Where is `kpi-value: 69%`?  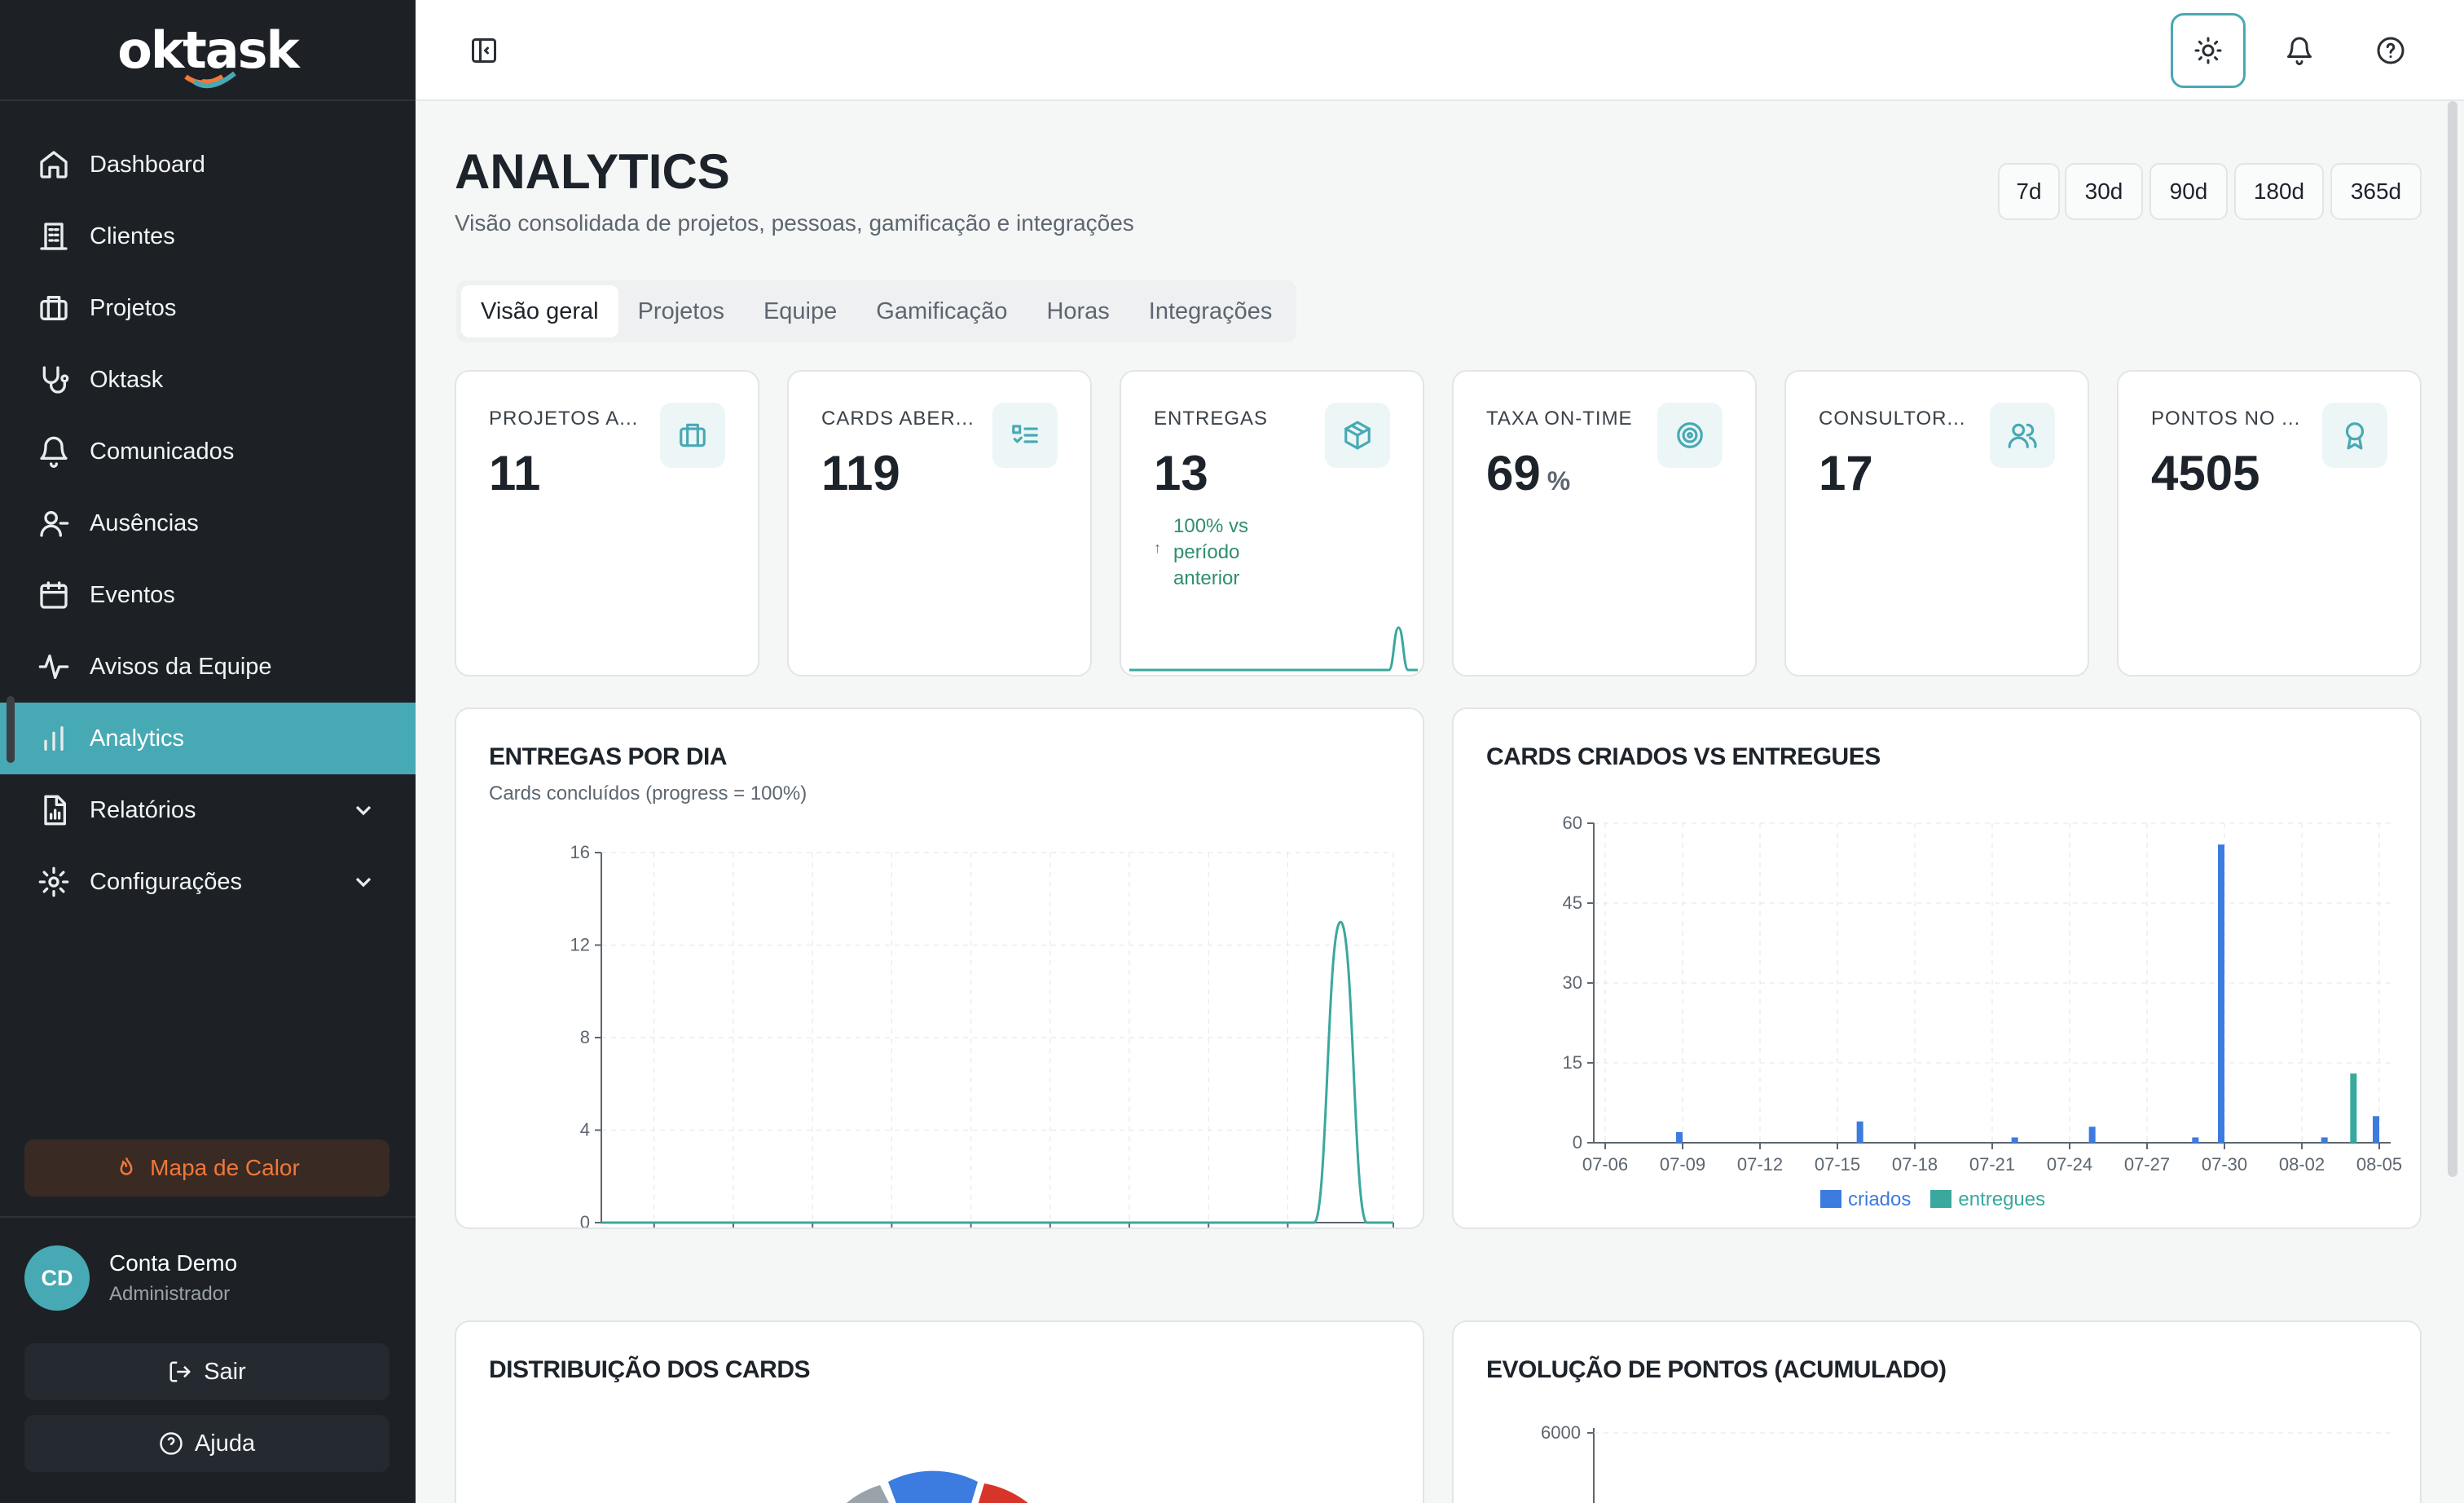
kpi-value: 69% is located at coordinates (1528, 473).